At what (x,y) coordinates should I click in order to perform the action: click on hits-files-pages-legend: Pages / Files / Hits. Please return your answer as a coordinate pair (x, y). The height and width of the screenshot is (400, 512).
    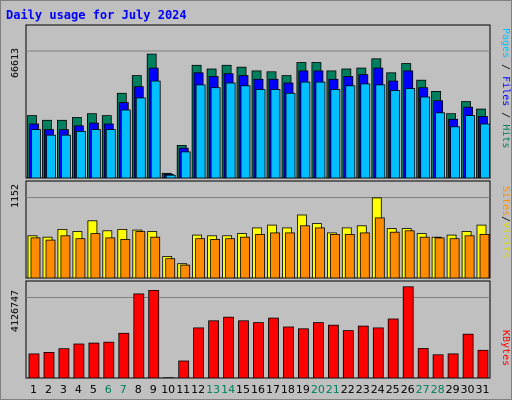
    Looking at the image, I should click on (505, 88).